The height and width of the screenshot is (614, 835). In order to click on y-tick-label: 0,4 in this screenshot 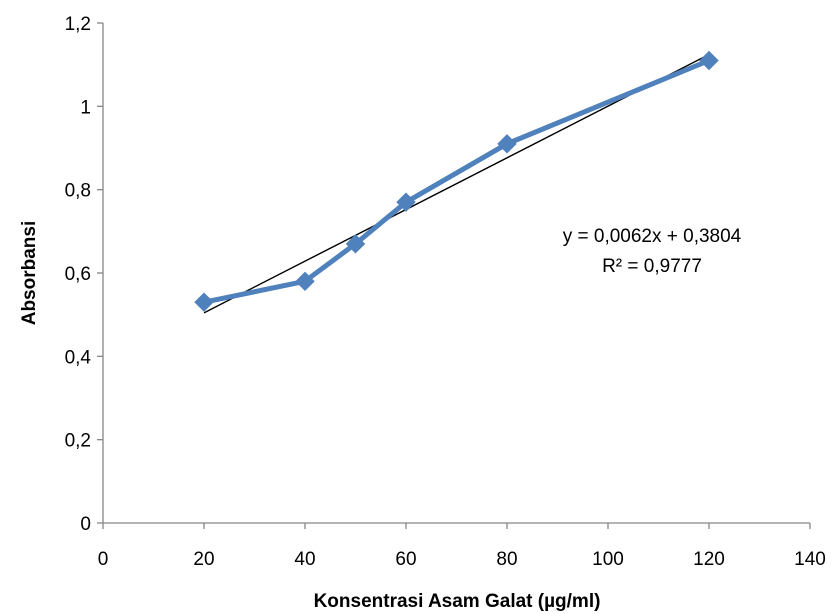, I will do `click(78, 357)`.